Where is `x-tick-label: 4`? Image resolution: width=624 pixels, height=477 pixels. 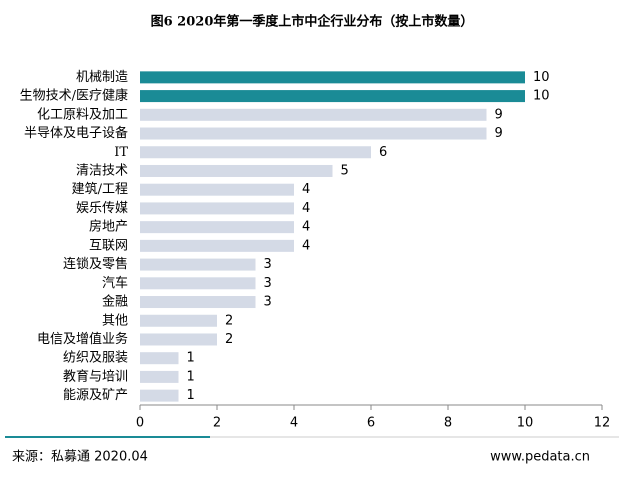 x-tick-label: 4 is located at coordinates (294, 423).